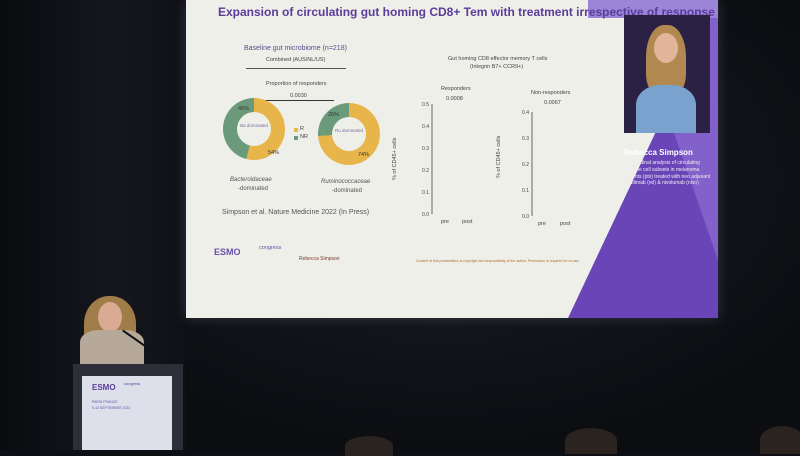 The height and width of the screenshot is (456, 800). I want to click on pie2-caption-1: Ruminococcaceae, so click(346, 182).